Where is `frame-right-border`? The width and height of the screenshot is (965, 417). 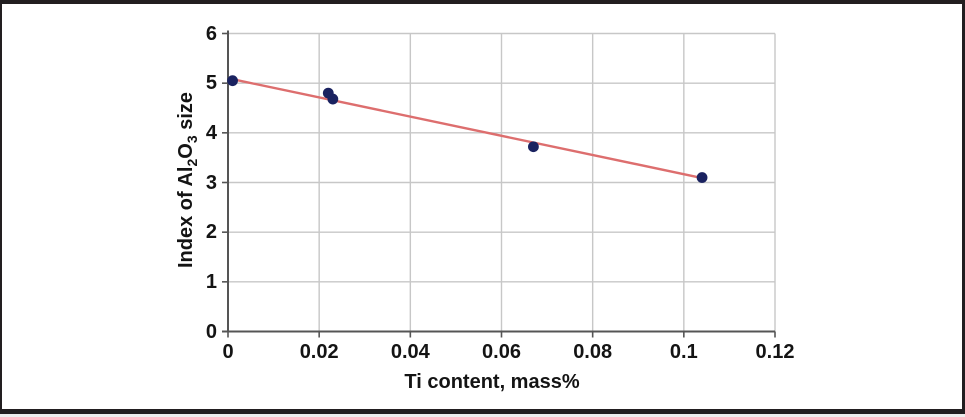 frame-right-border is located at coordinates (963, 207).